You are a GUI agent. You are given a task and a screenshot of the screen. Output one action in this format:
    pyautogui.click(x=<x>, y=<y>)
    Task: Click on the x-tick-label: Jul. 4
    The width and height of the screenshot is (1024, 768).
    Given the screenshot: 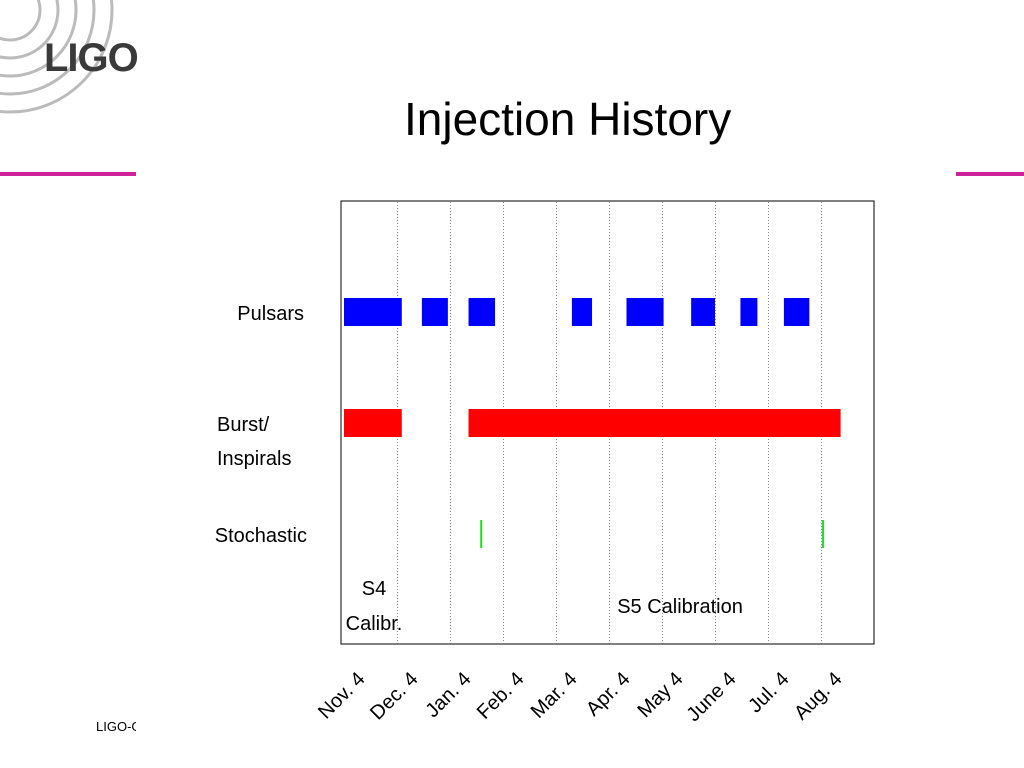 What is the action you would take?
    pyautogui.click(x=768, y=692)
    